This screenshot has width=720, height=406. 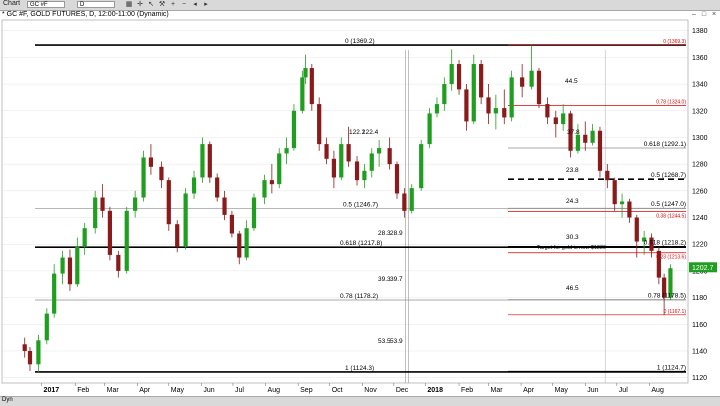 What do you see at coordinates (173, 4) in the screenshot?
I see `plus-icon: +` at bounding box center [173, 4].